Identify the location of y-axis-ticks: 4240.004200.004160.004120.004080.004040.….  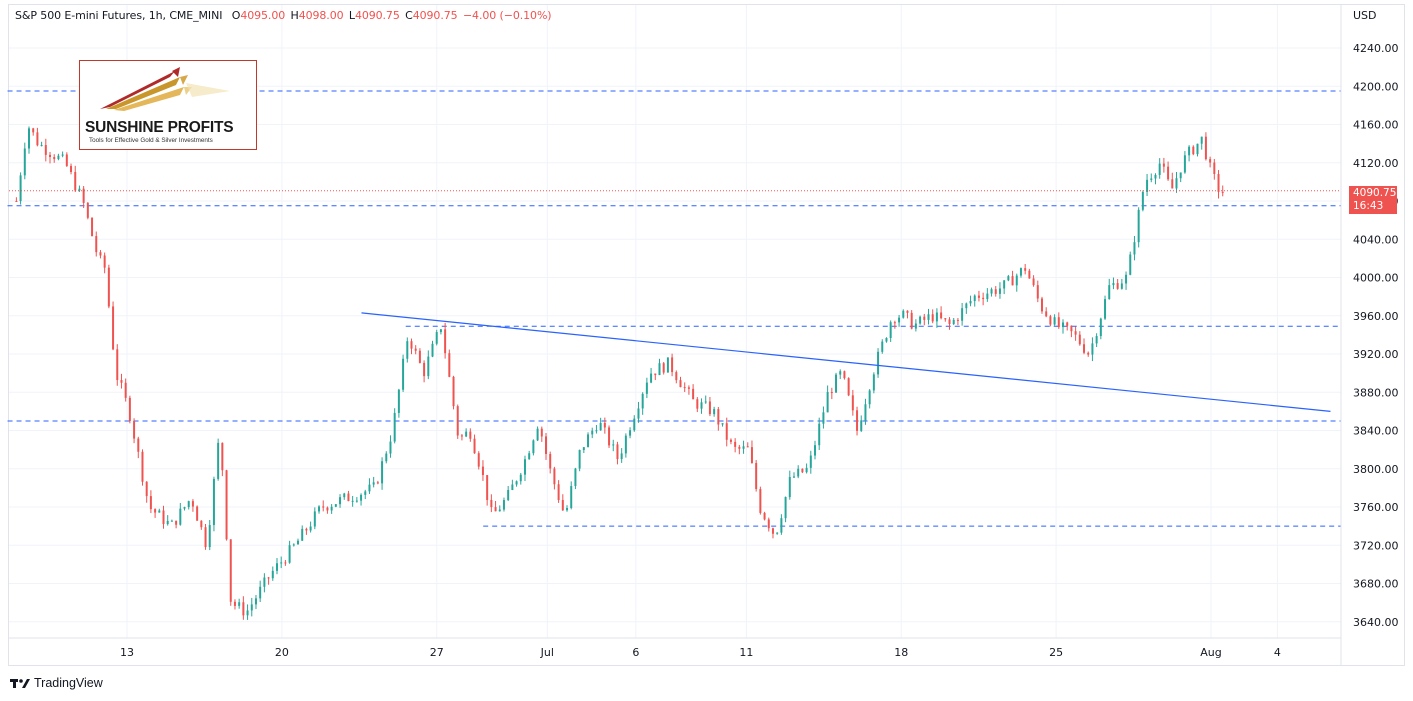
(1376, 335).